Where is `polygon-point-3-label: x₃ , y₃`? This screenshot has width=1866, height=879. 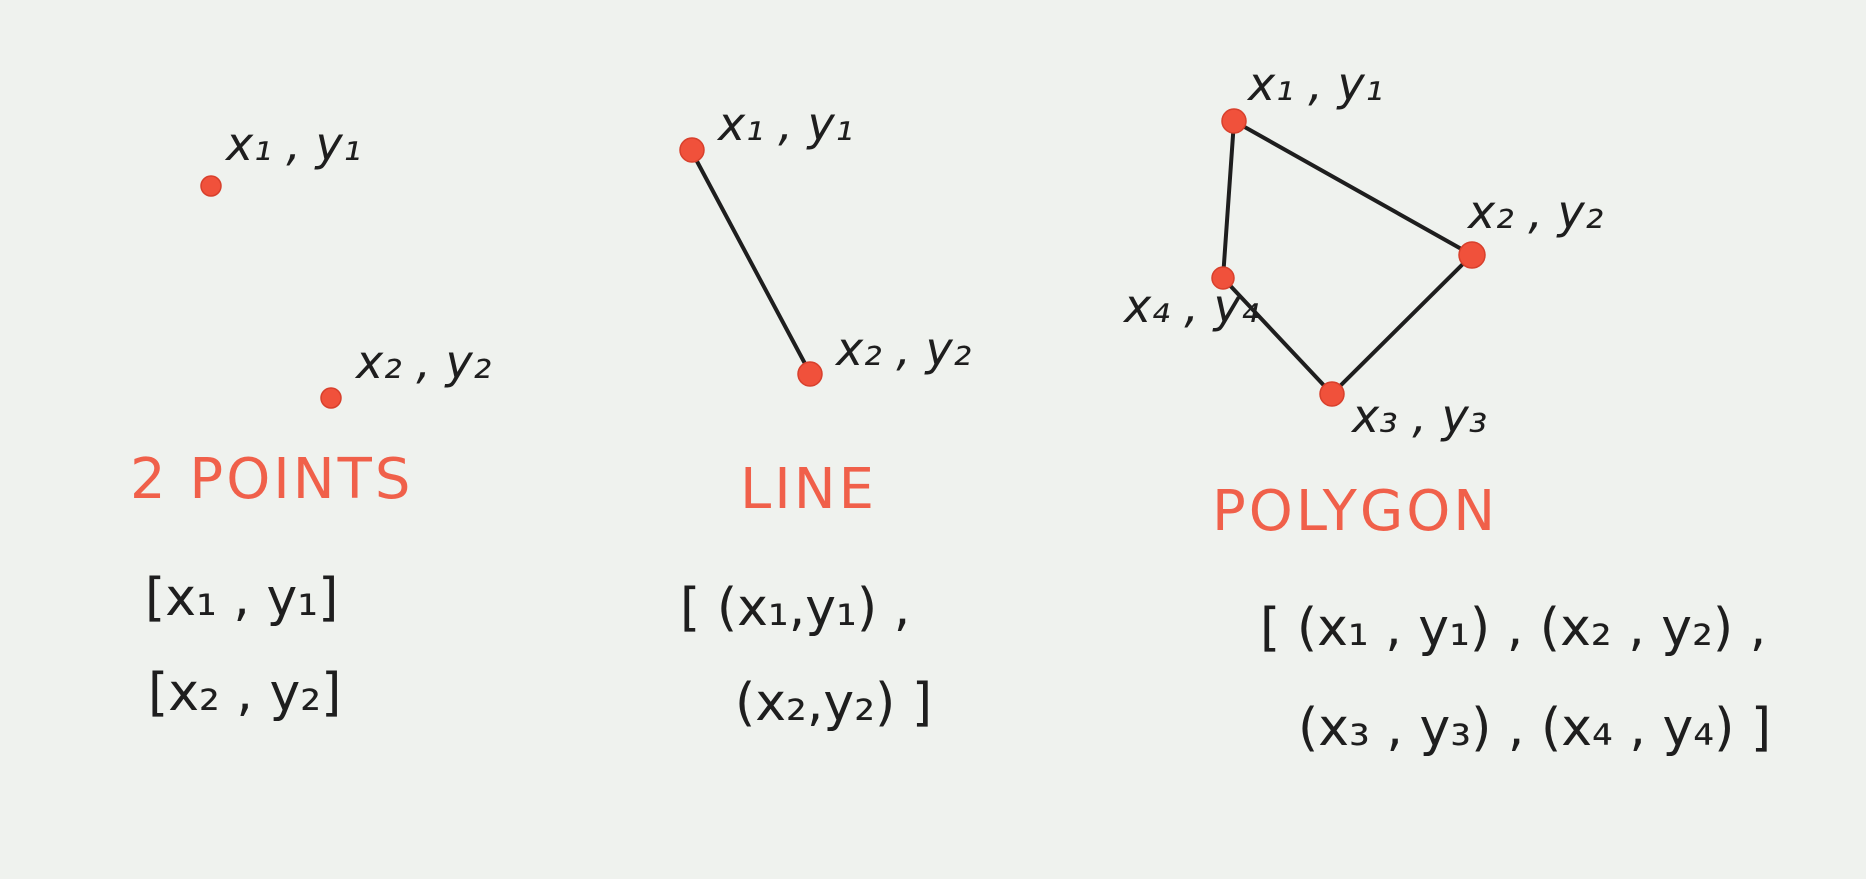
polygon-point-3-label: x₃ , y₃ is located at coordinates (1418, 416).